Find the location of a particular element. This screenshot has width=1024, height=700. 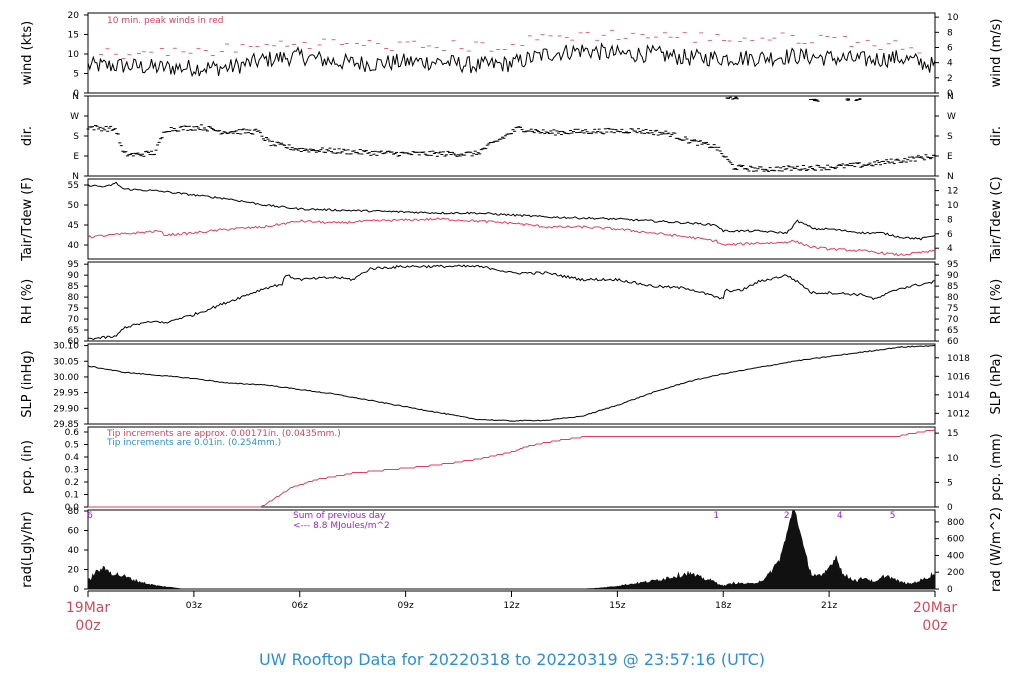

x-tick-label: 09z is located at coordinates (406, 606).